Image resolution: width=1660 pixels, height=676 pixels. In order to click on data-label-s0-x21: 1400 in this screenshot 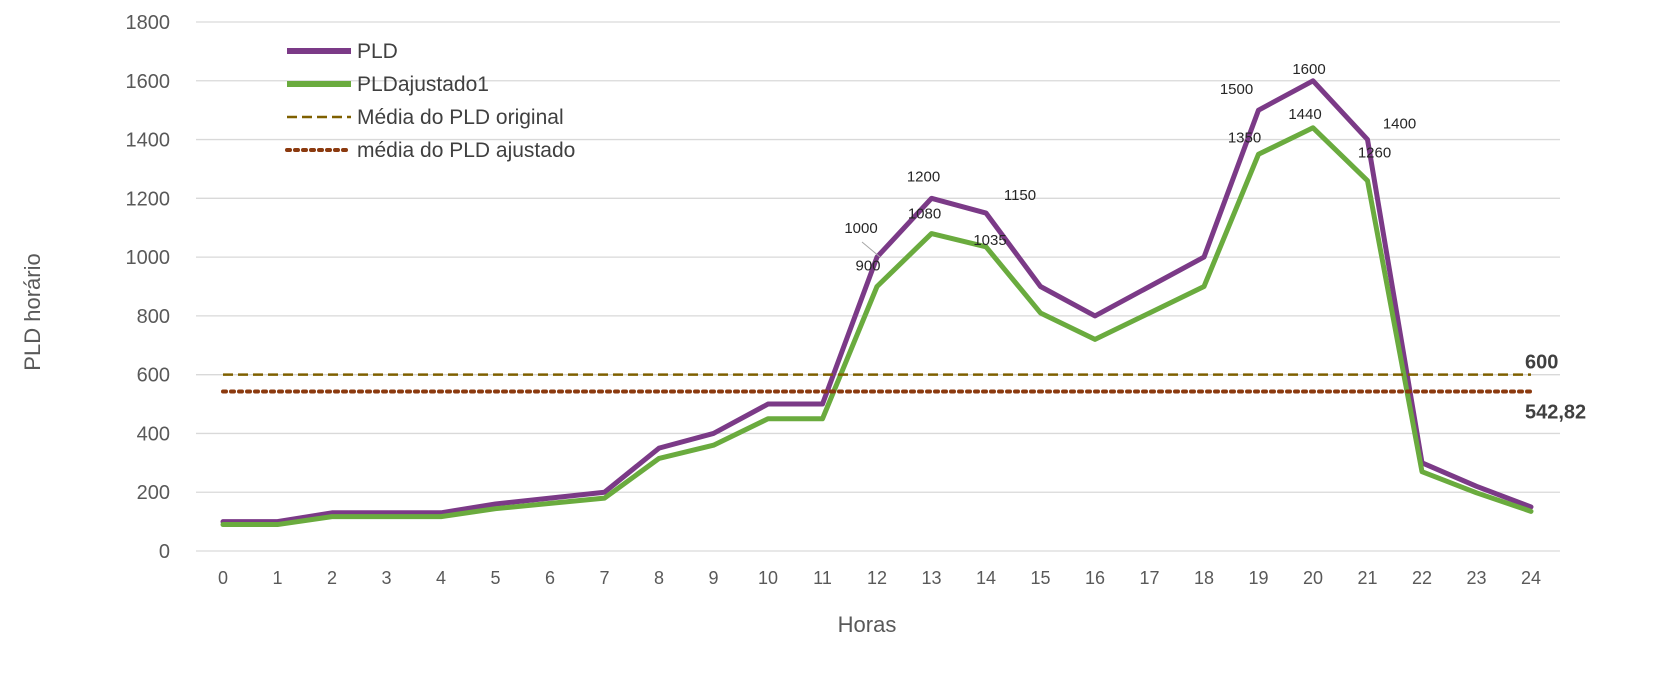, I will do `click(1399, 124)`.